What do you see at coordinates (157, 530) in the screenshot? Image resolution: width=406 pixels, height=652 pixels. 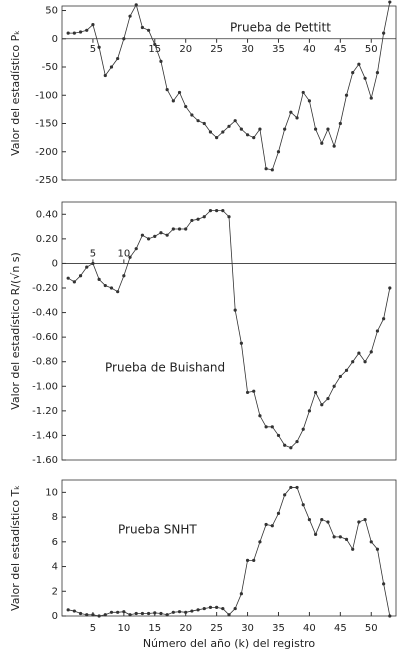 I see `annotation: Prueba SNHT` at bounding box center [157, 530].